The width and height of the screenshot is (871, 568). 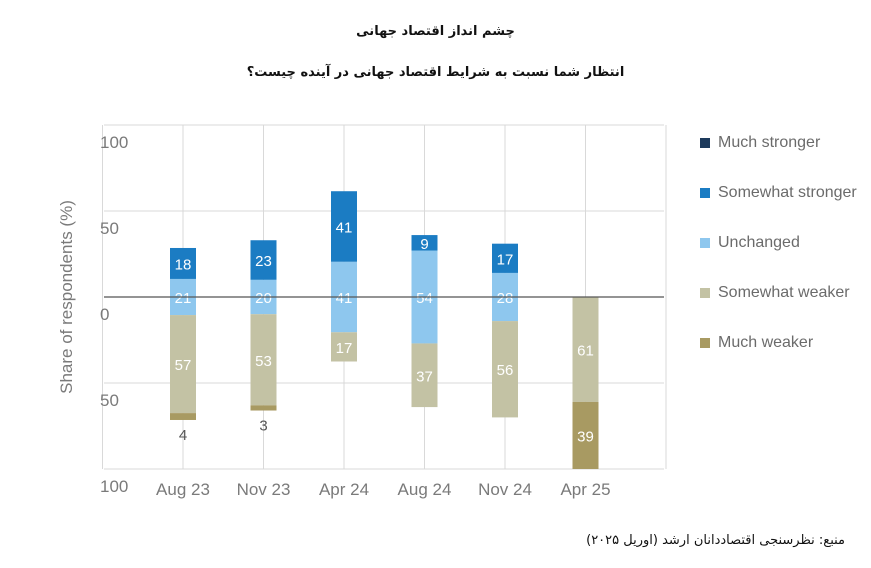 What do you see at coordinates (425, 489) in the screenshot?
I see `x-tick-label: Aug 24` at bounding box center [425, 489].